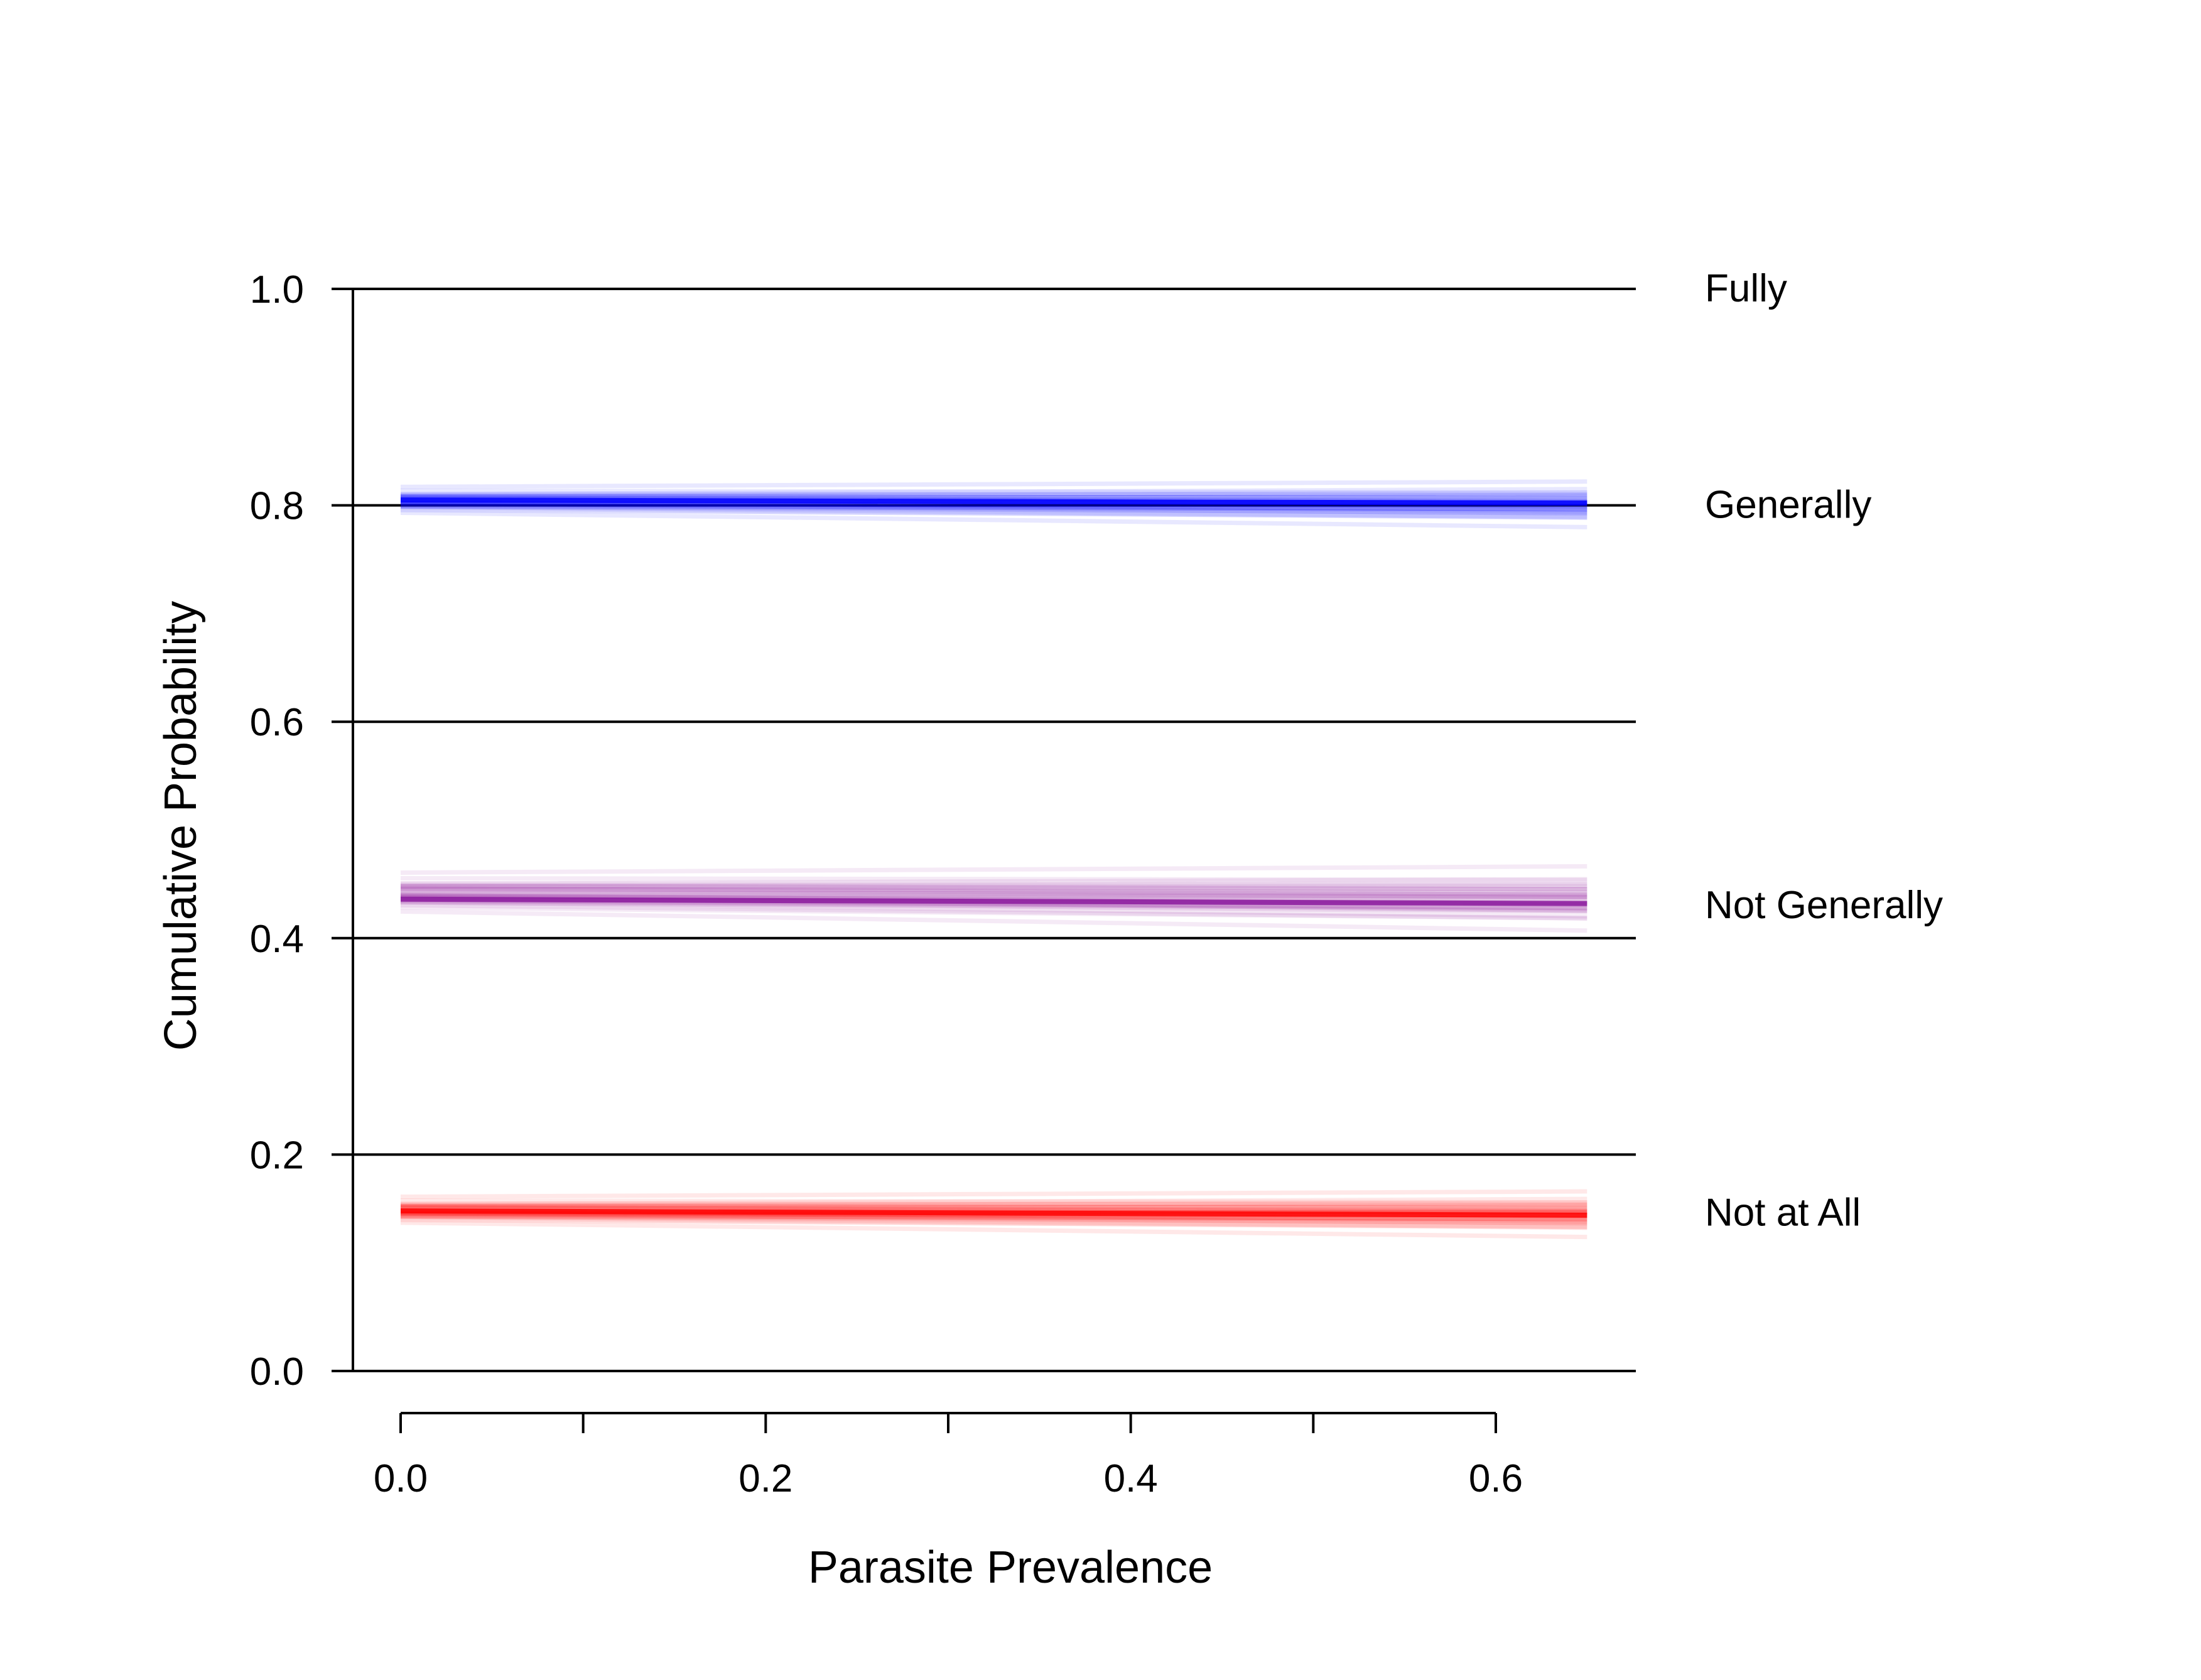 The height and width of the screenshot is (1680, 2201). Describe the element at coordinates (401, 1478) in the screenshot. I see `x-tick-label: 0.0` at that location.